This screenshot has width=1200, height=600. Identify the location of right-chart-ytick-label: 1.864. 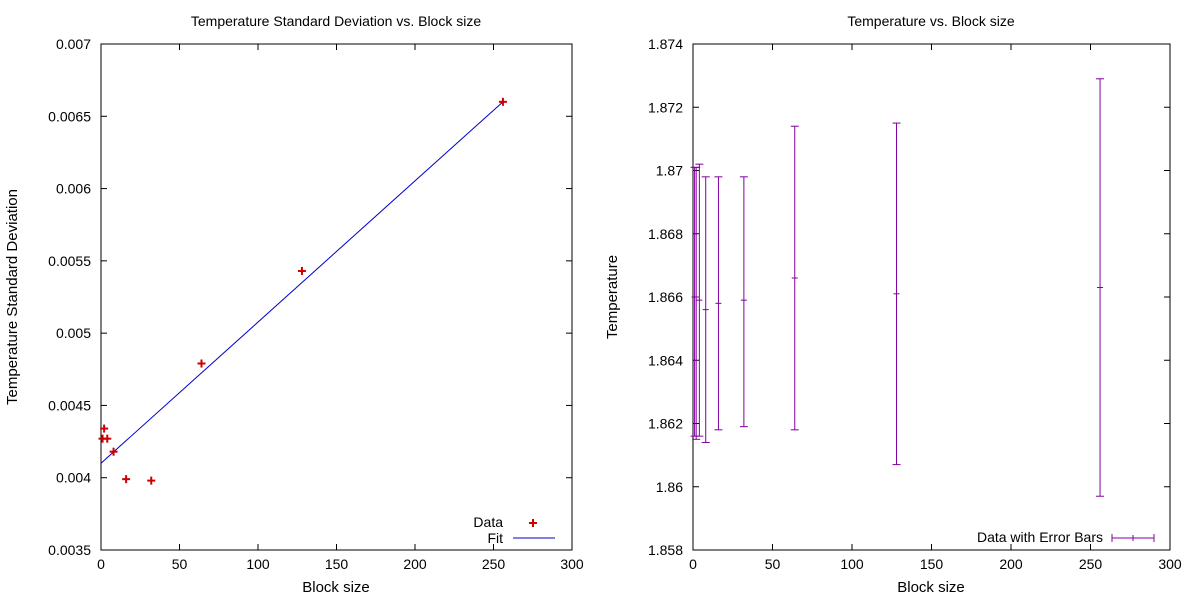
(665, 360).